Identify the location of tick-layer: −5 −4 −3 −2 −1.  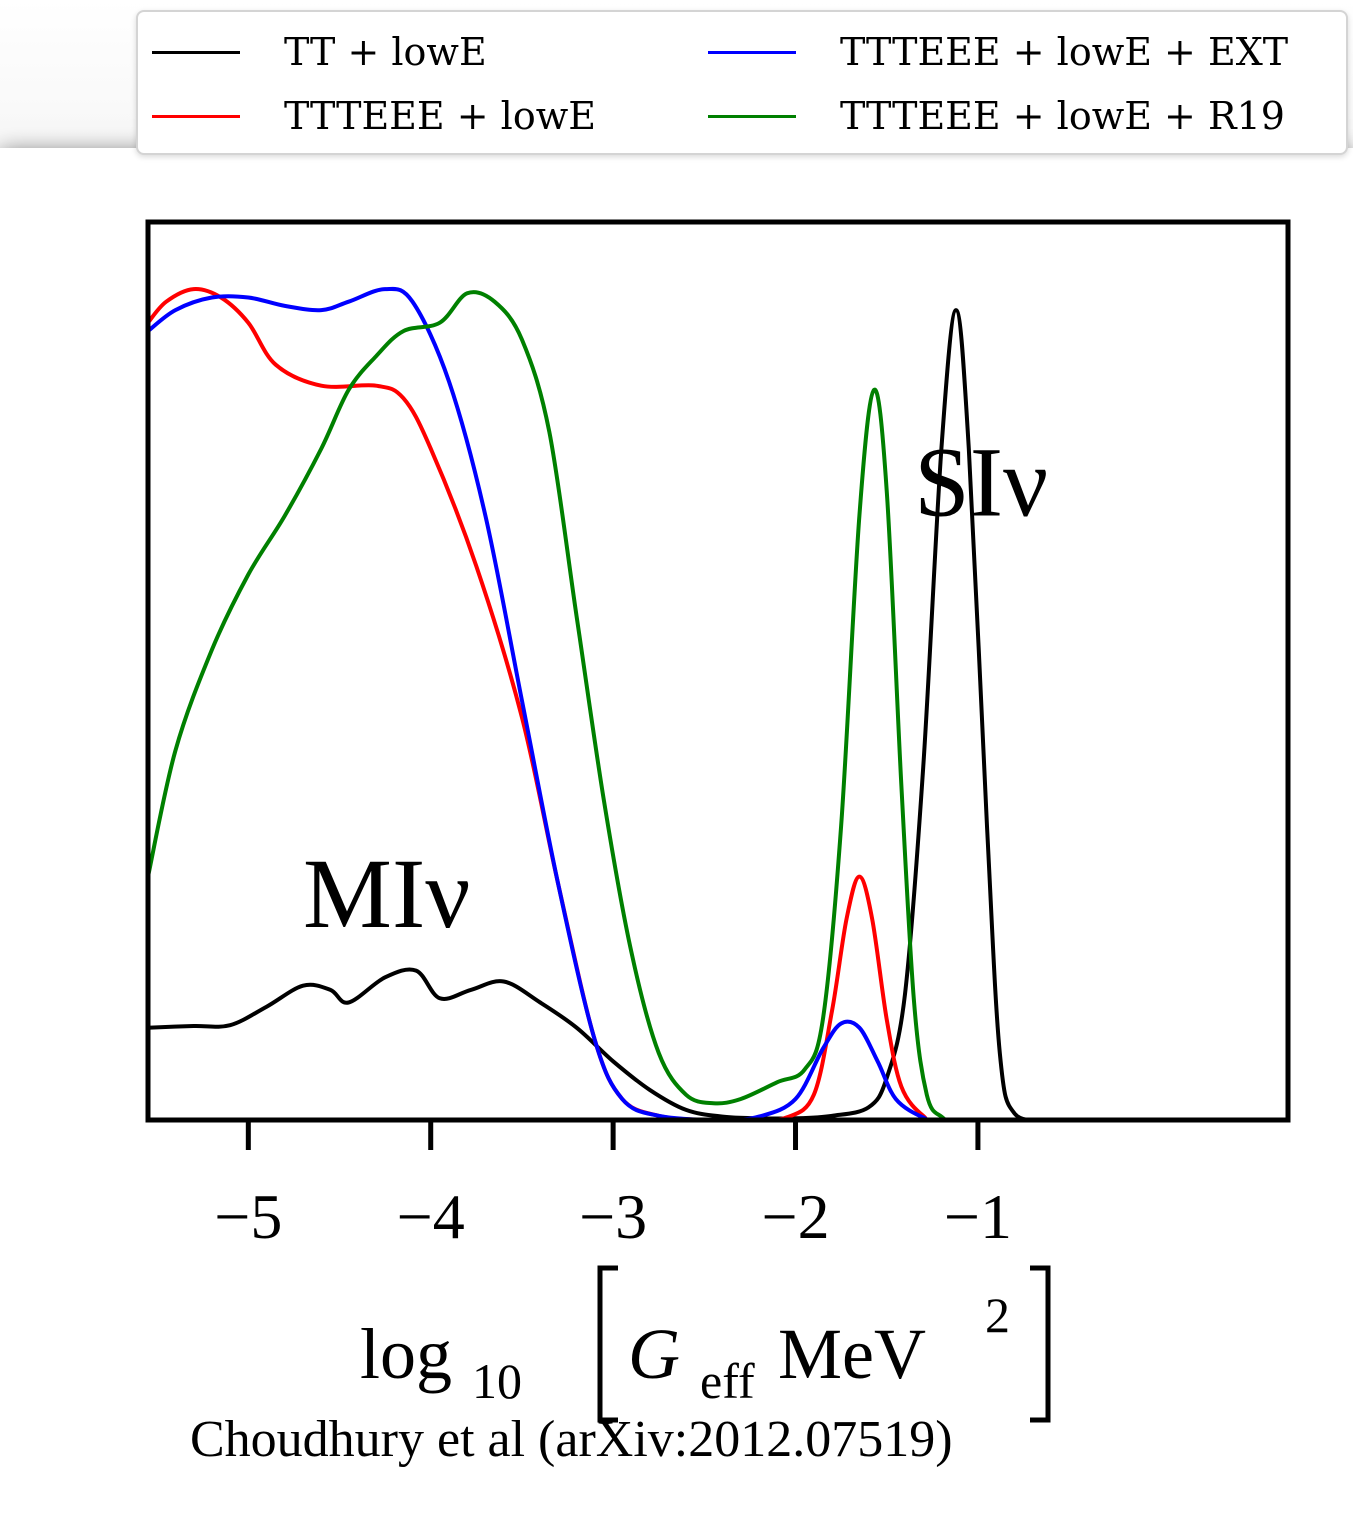
(613, 1186).